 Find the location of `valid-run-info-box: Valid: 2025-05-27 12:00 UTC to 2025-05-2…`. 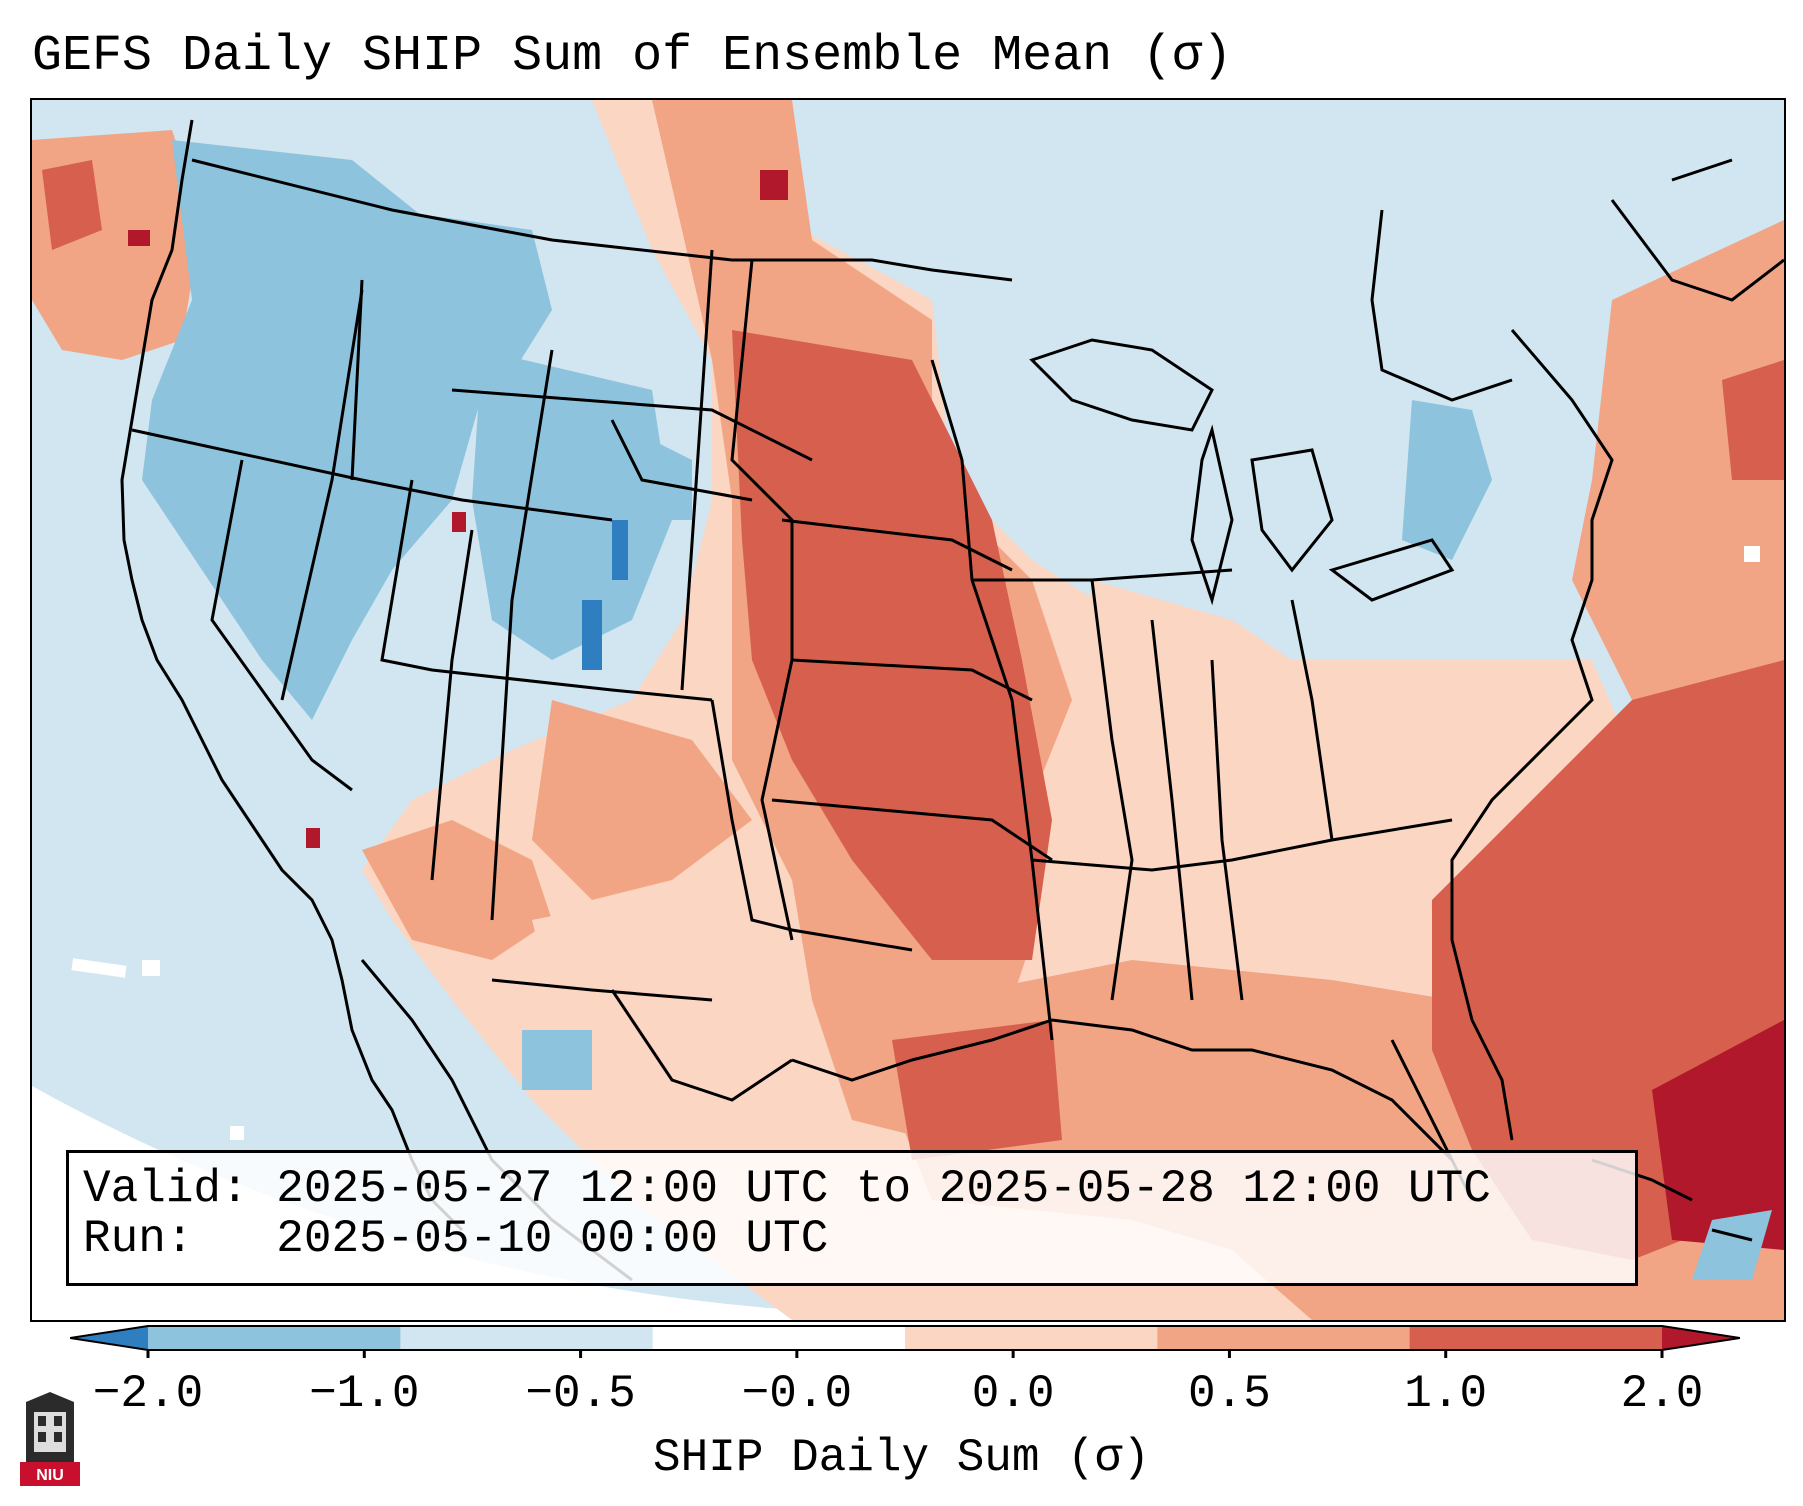

valid-run-info-box: Valid: 2025-05-27 12:00 UTC to 2025-05-2… is located at coordinates (852, 1218).